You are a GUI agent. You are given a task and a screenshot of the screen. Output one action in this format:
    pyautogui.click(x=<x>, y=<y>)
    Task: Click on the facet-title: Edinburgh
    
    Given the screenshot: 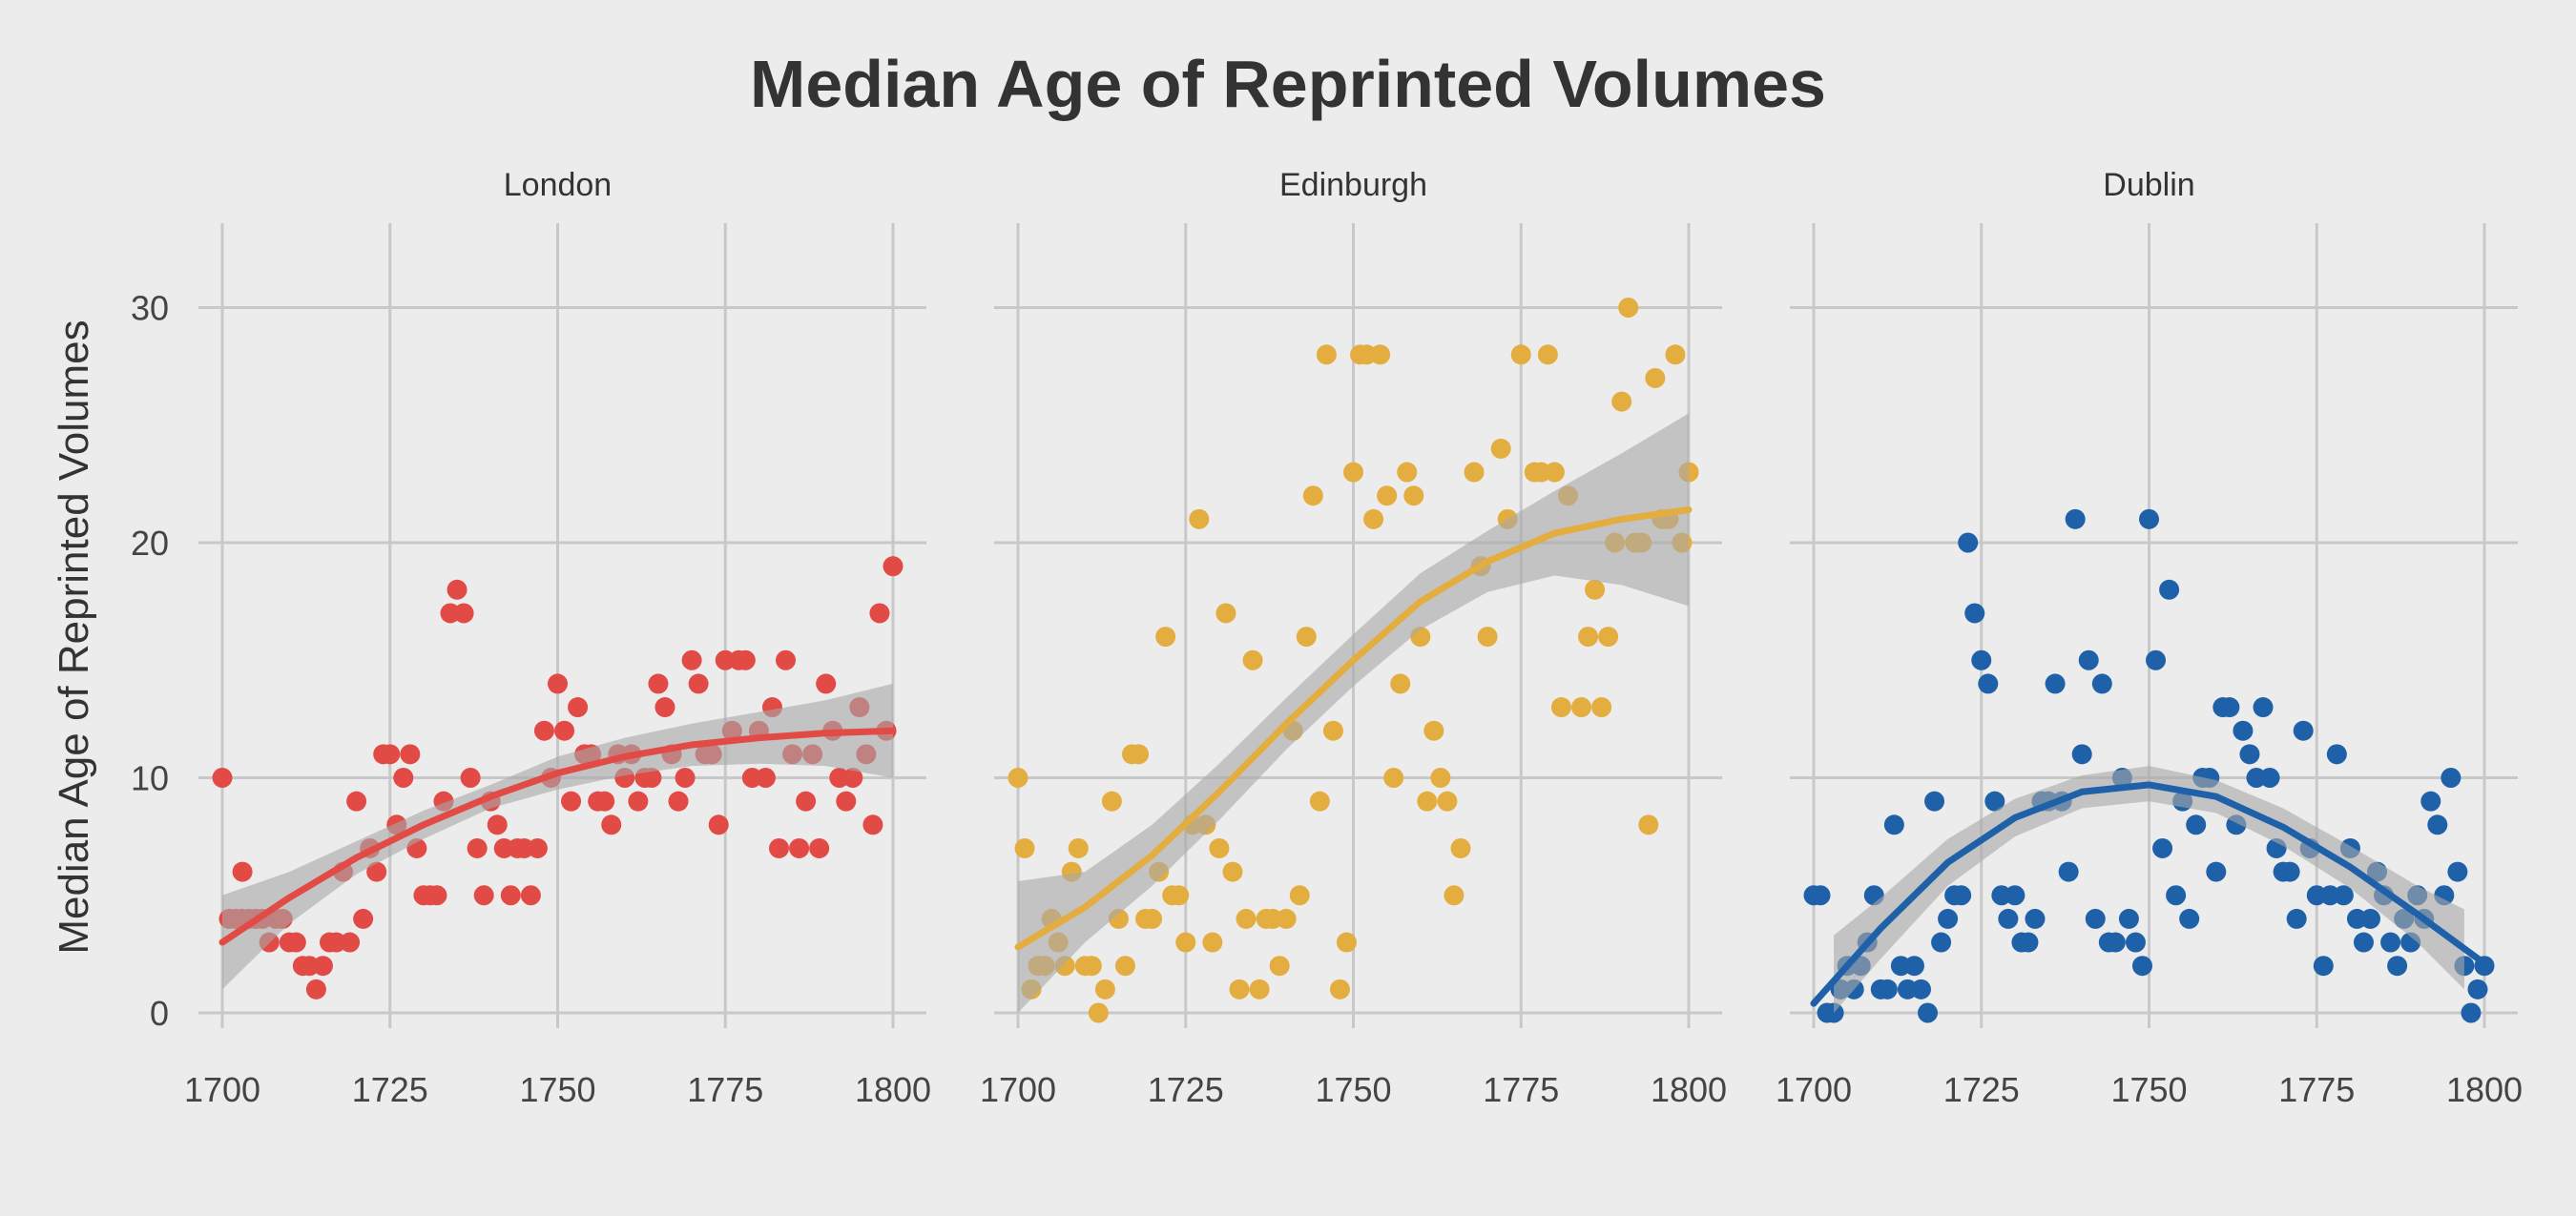 What is the action you would take?
    pyautogui.click(x=1353, y=185)
    